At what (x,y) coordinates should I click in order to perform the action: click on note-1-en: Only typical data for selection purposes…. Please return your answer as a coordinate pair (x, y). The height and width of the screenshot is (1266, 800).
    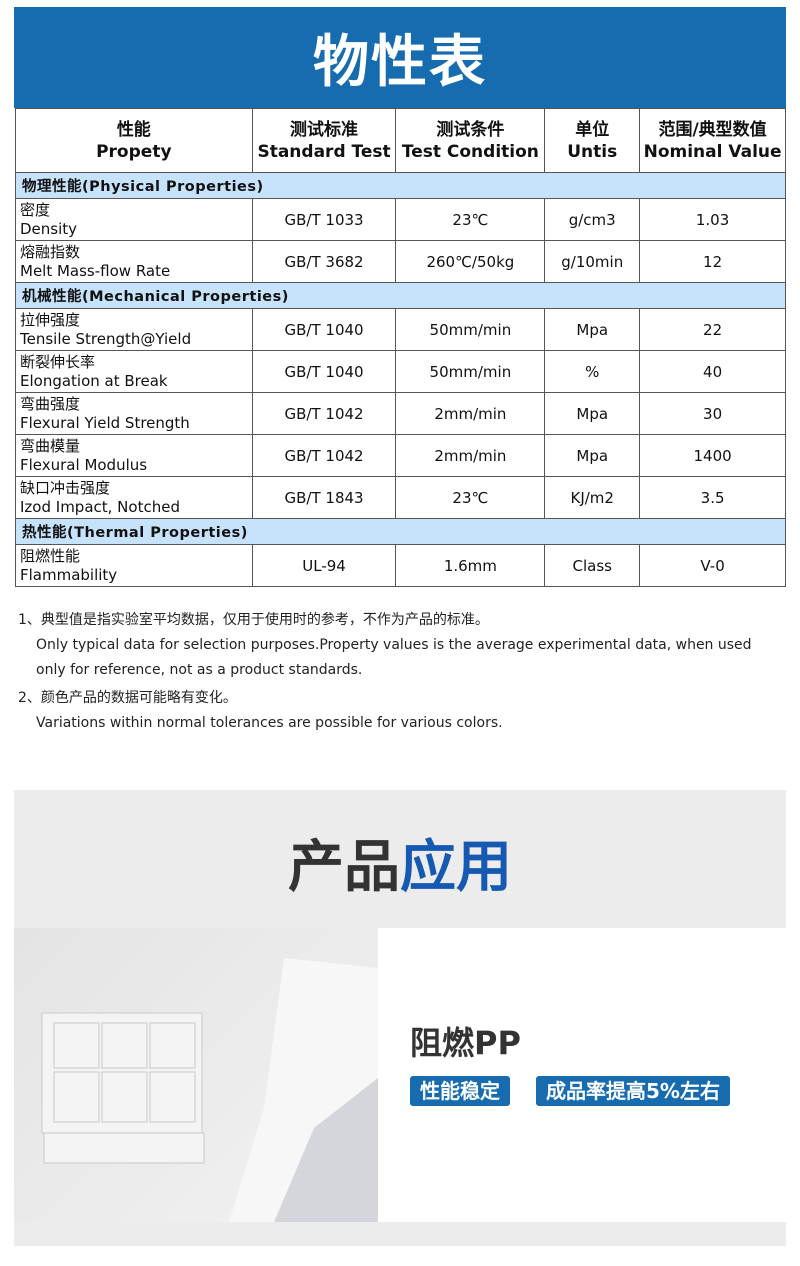
    Looking at the image, I should click on (394, 657).